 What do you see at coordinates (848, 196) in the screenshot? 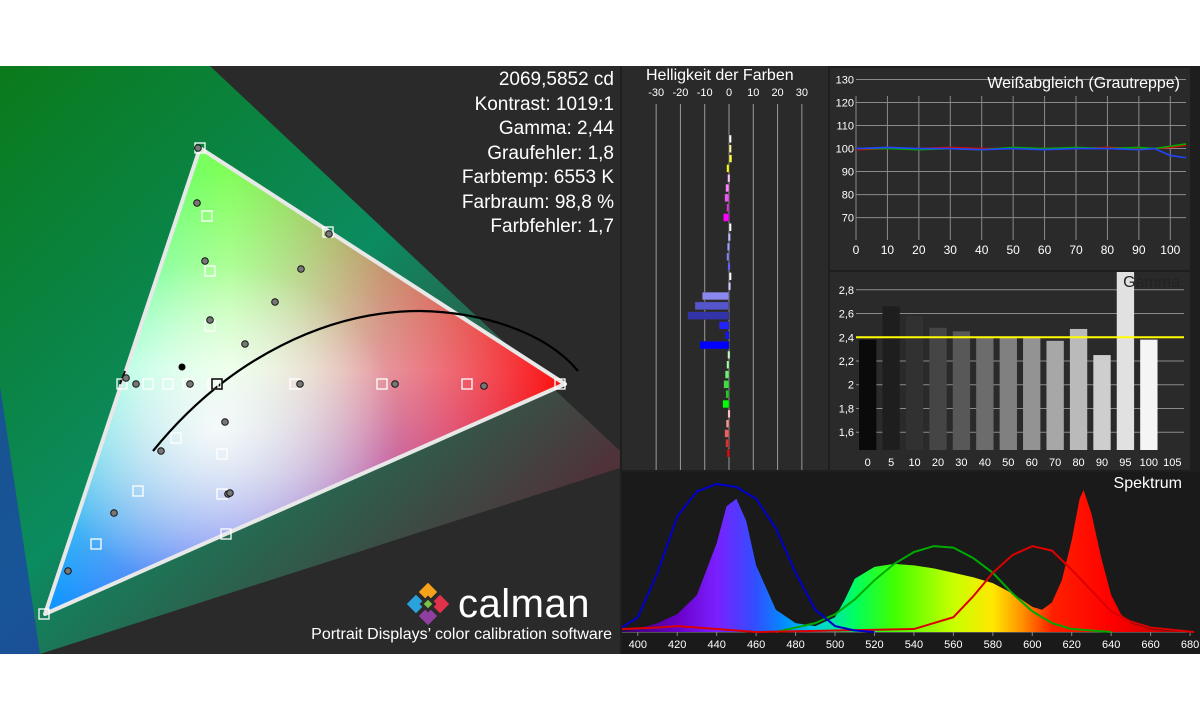
I see `y-tick-label: 80` at bounding box center [848, 196].